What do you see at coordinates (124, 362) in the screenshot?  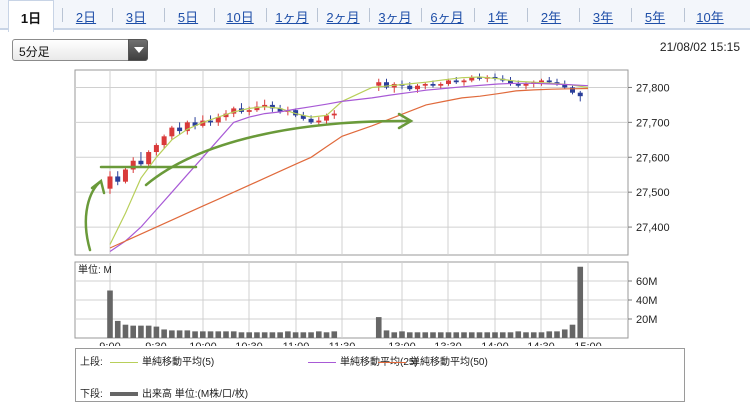 I see `ma5-swatch-icon` at bounding box center [124, 362].